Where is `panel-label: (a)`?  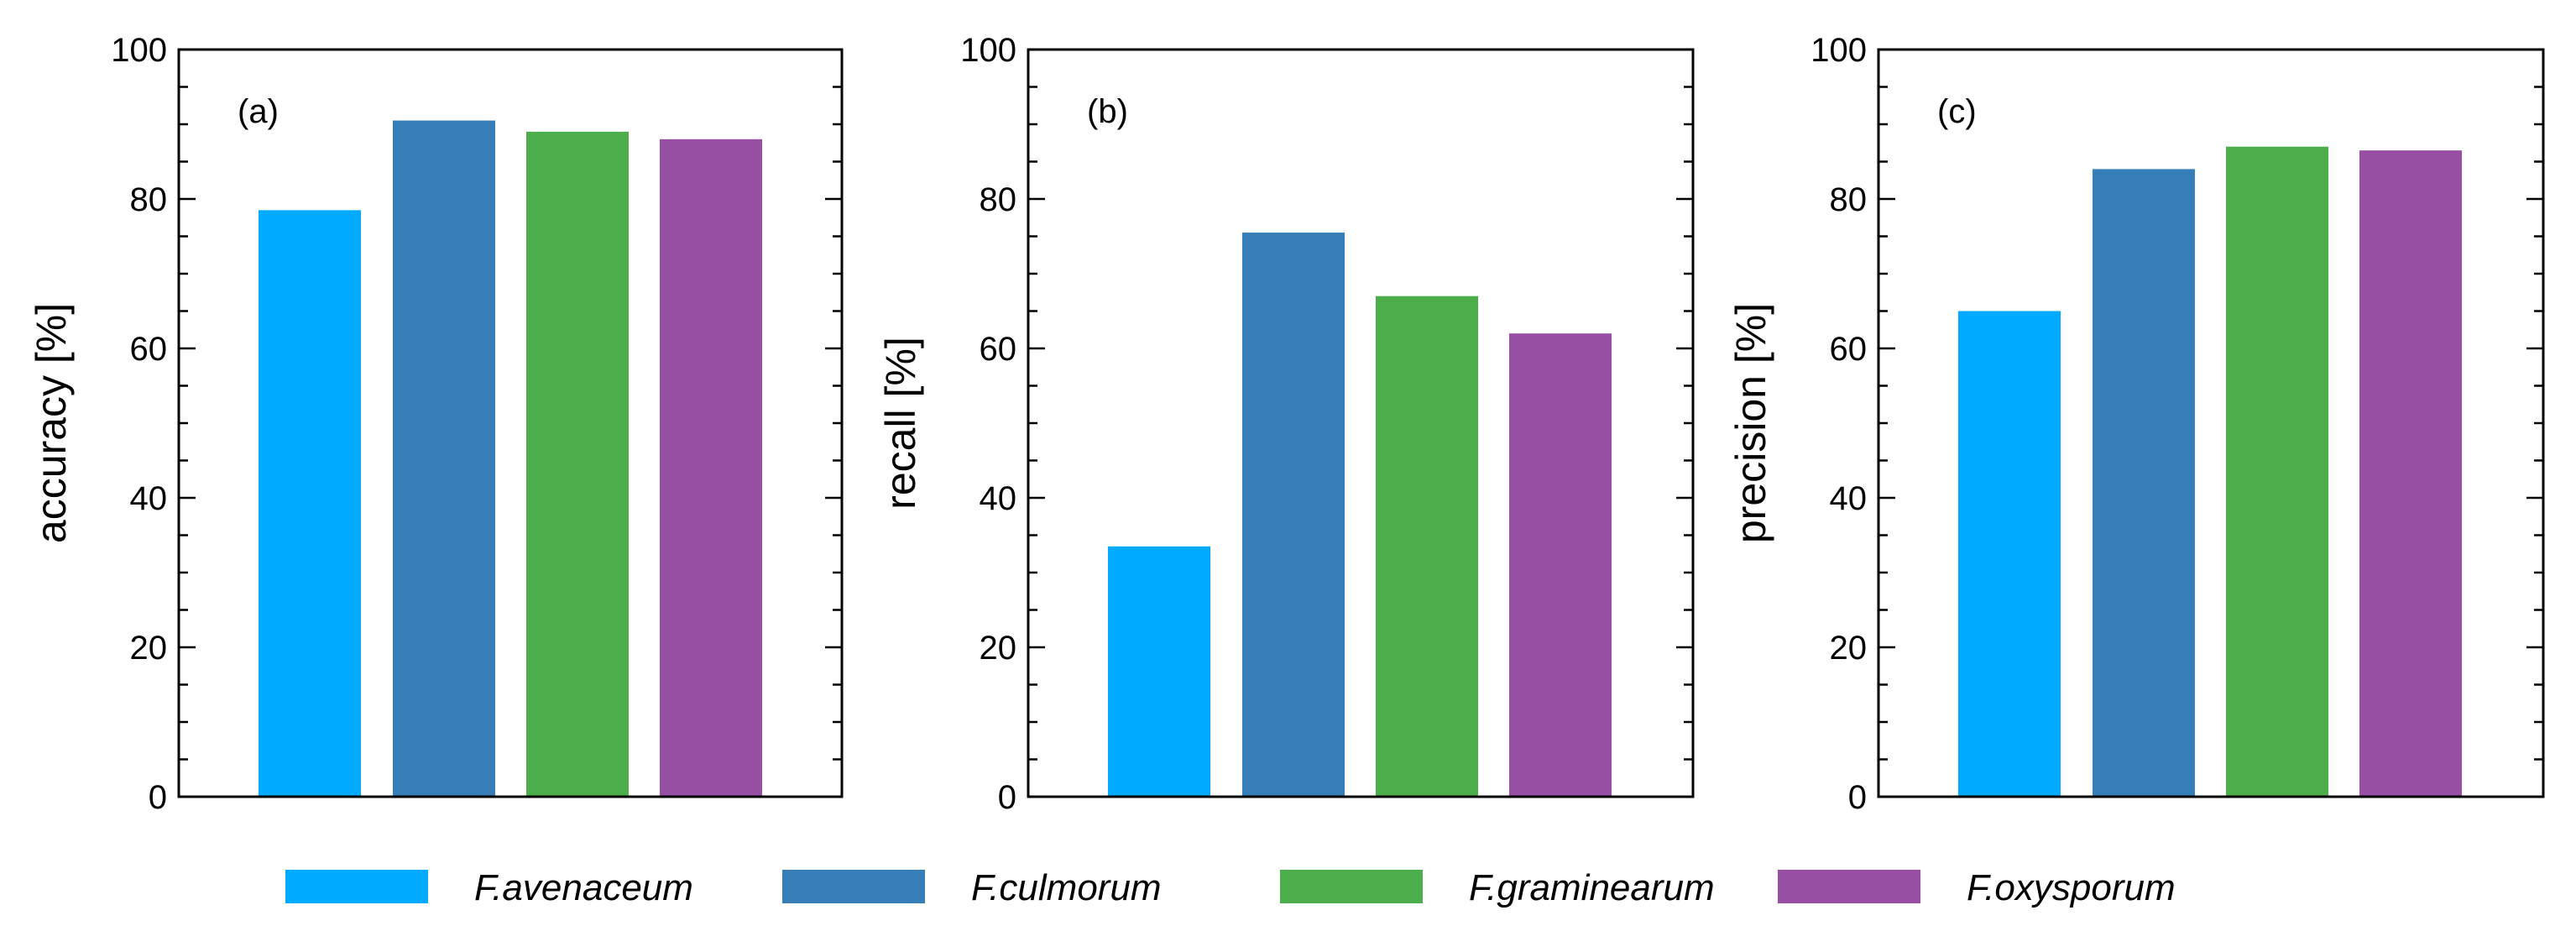
panel-label: (a) is located at coordinates (258, 111).